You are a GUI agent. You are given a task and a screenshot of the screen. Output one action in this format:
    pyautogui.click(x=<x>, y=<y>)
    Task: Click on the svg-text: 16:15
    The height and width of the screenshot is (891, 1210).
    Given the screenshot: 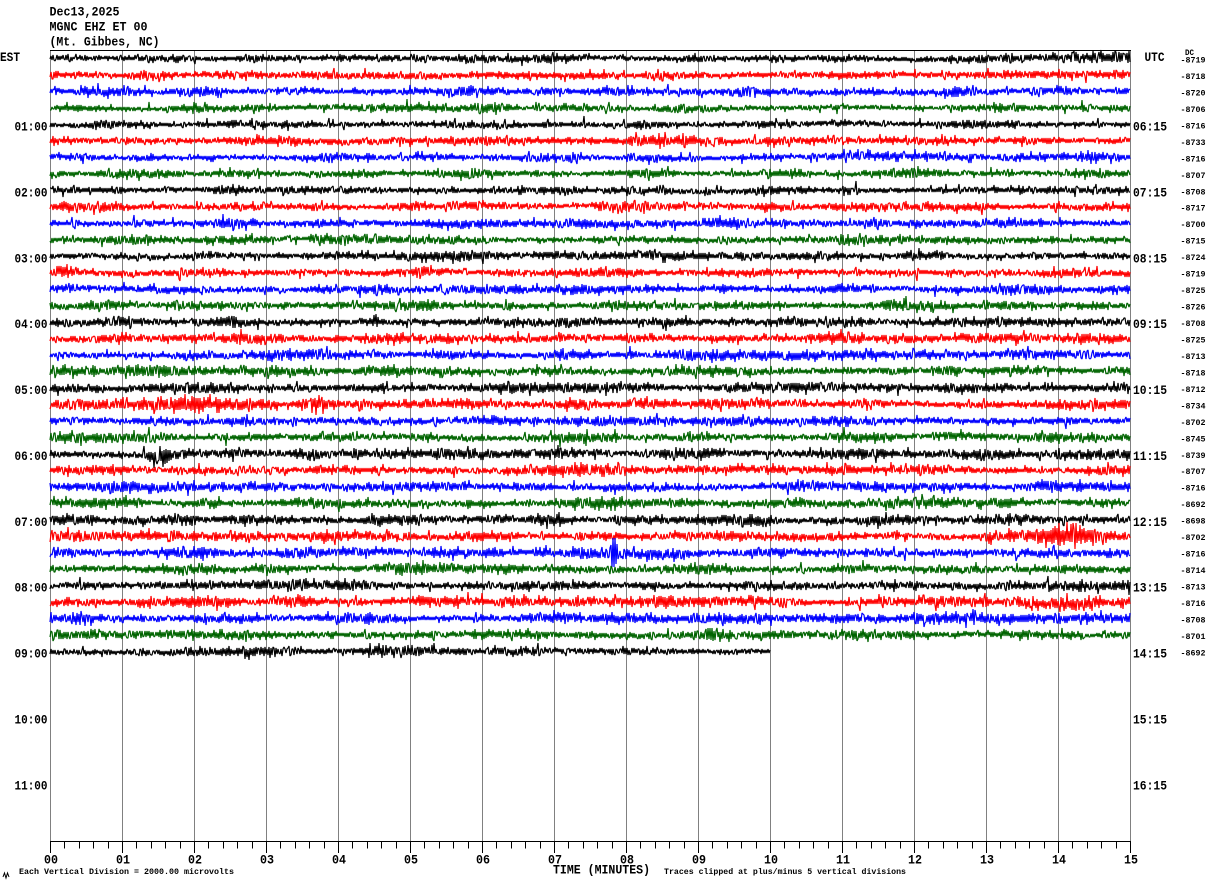 What is the action you would take?
    pyautogui.click(x=1150, y=785)
    